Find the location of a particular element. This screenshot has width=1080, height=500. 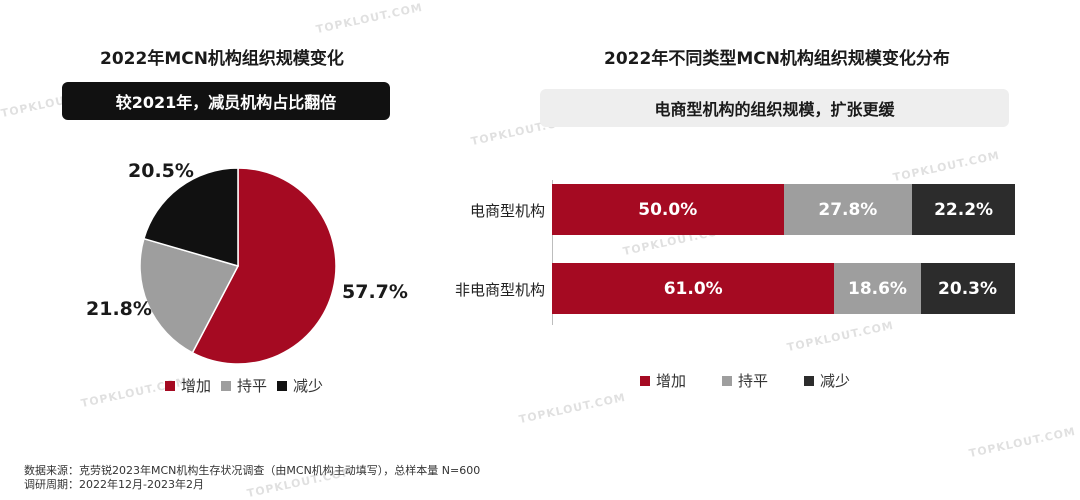

bar-category-label-ecommerce: 电商型机构 is located at coordinates (508, 211).